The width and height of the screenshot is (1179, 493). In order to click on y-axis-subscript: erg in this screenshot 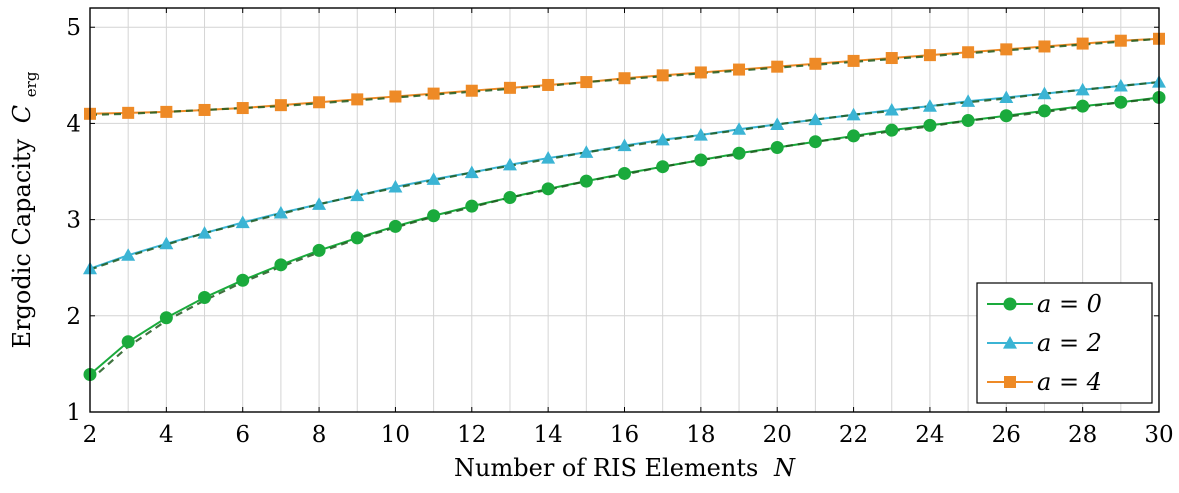, I will do `click(31, 84)`.